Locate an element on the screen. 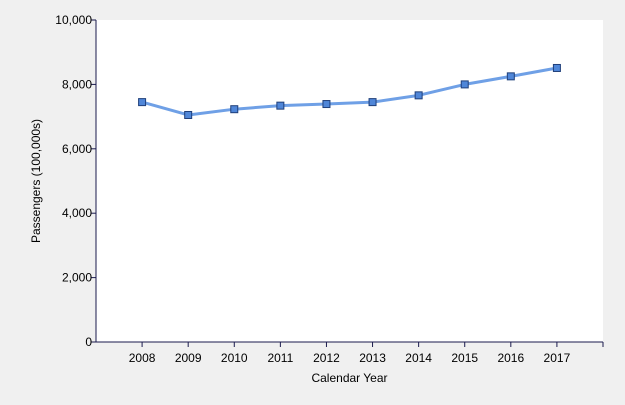  x-tick-label: 2011 is located at coordinates (280, 358).